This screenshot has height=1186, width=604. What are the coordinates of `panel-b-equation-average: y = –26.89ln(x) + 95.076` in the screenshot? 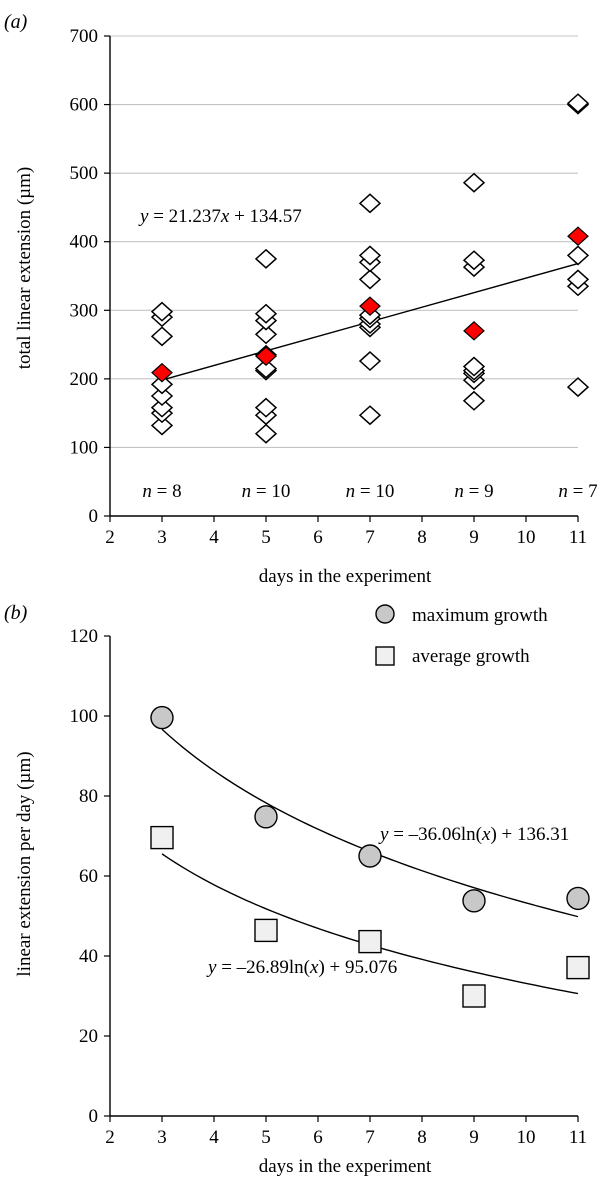 It's located at (301, 967).